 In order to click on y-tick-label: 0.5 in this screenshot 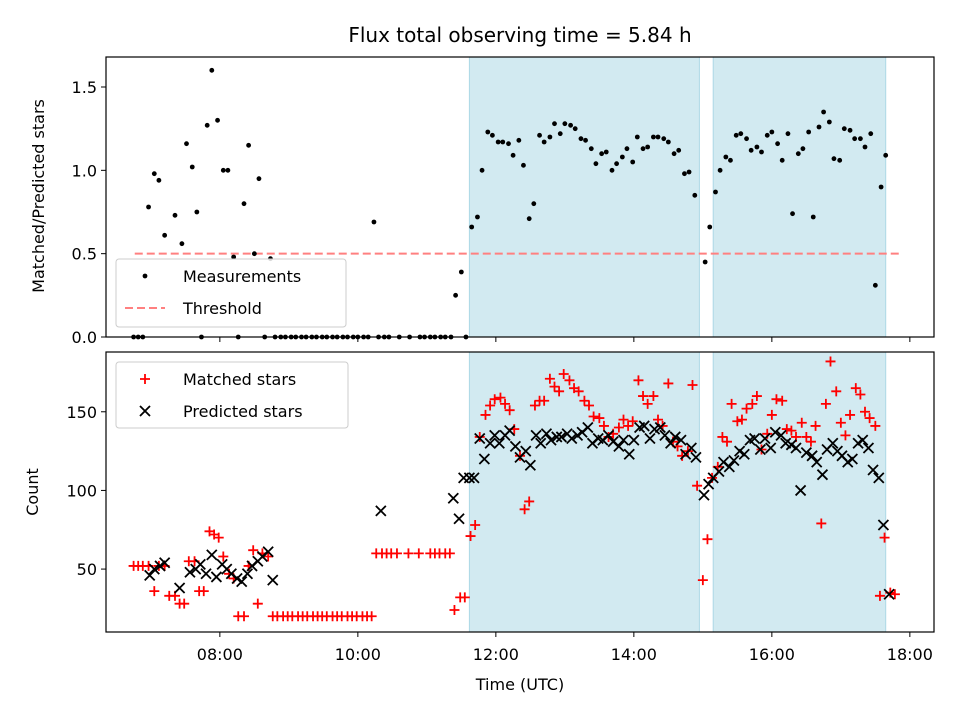, I will do `click(84, 254)`.